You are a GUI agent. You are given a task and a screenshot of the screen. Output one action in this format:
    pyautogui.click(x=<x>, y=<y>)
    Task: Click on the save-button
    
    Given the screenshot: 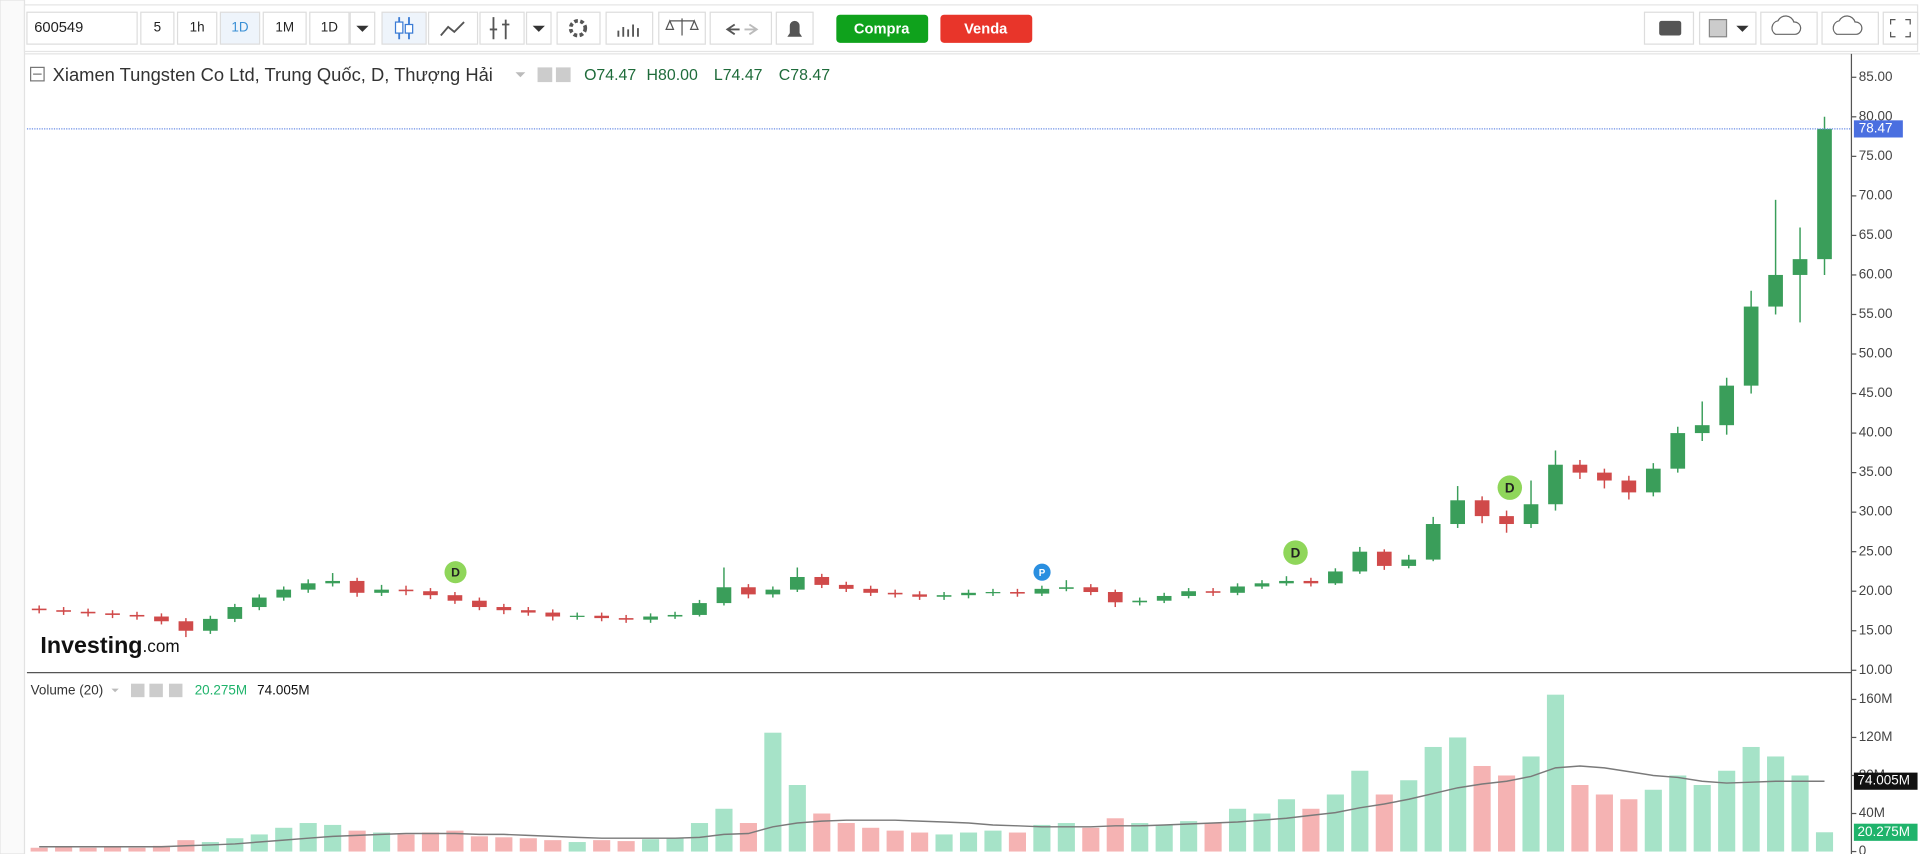 What is the action you would take?
    pyautogui.click(x=1850, y=28)
    